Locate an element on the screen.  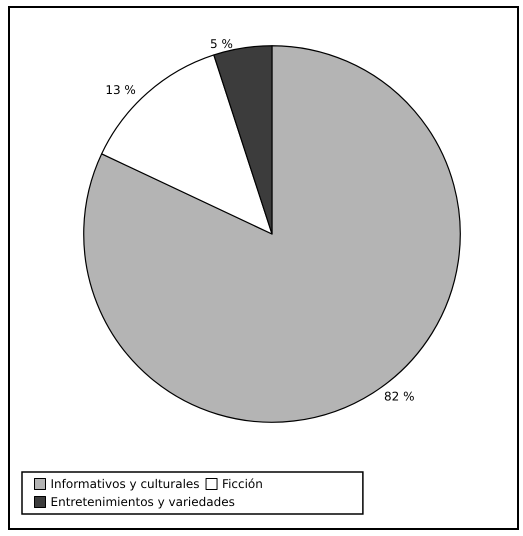
data-label: 82 % is located at coordinates (399, 396).